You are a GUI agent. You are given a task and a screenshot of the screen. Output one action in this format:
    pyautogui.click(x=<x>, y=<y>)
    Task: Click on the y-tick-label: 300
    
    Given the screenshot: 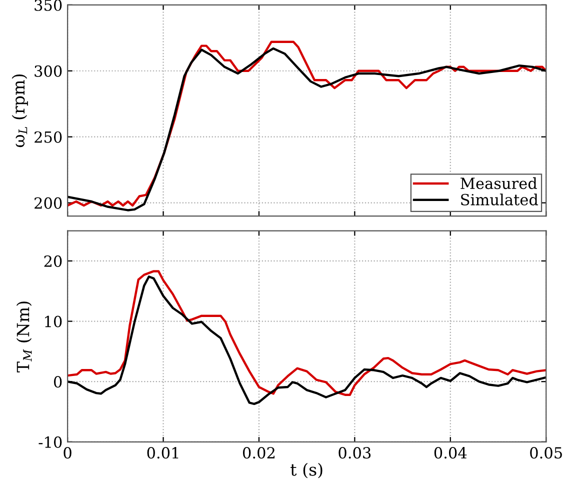 What is the action you would take?
    pyautogui.click(x=48, y=71)
    